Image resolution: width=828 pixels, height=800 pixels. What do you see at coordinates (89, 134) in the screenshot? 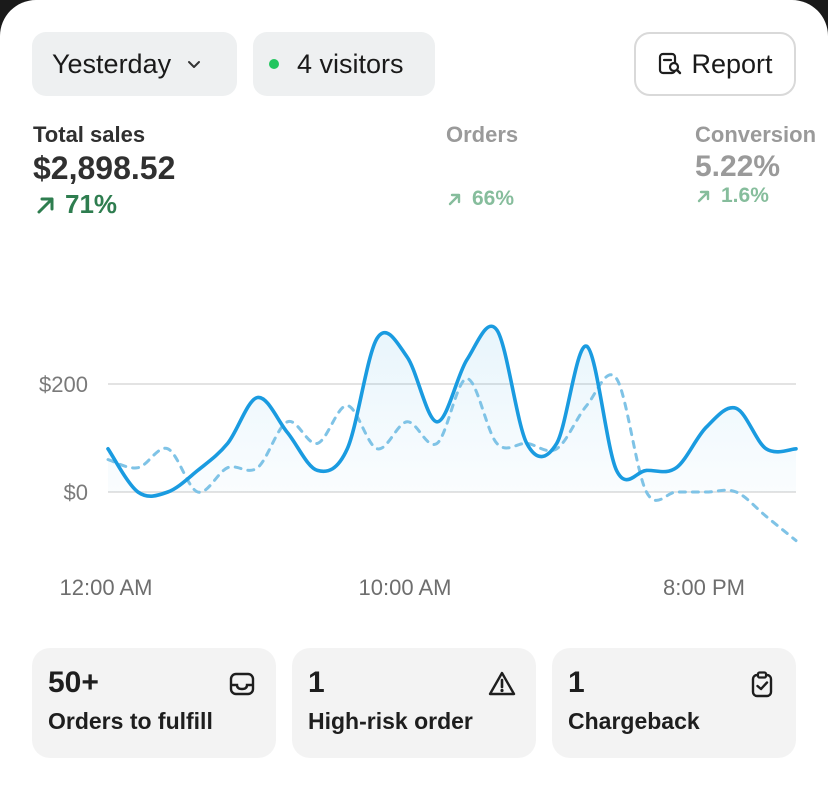
I see `total-sales-label: Total sales` at bounding box center [89, 134].